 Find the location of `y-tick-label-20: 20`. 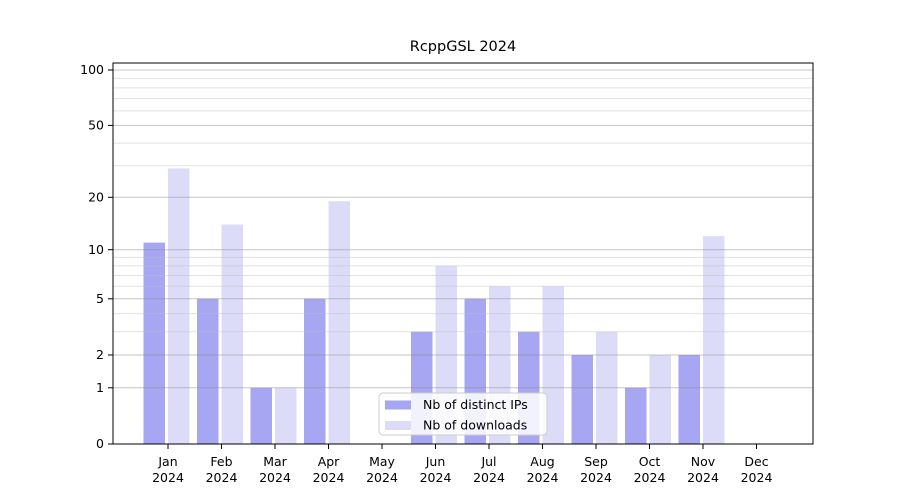

y-tick-label-20: 20 is located at coordinates (96, 197).